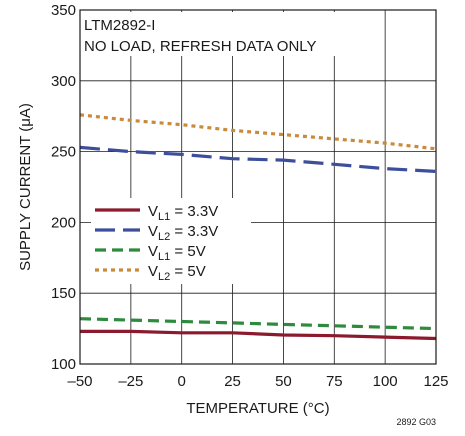 This screenshot has width=465, height=436. What do you see at coordinates (119, 25) in the screenshot?
I see `annotation-model: LTM2892-I` at bounding box center [119, 25].